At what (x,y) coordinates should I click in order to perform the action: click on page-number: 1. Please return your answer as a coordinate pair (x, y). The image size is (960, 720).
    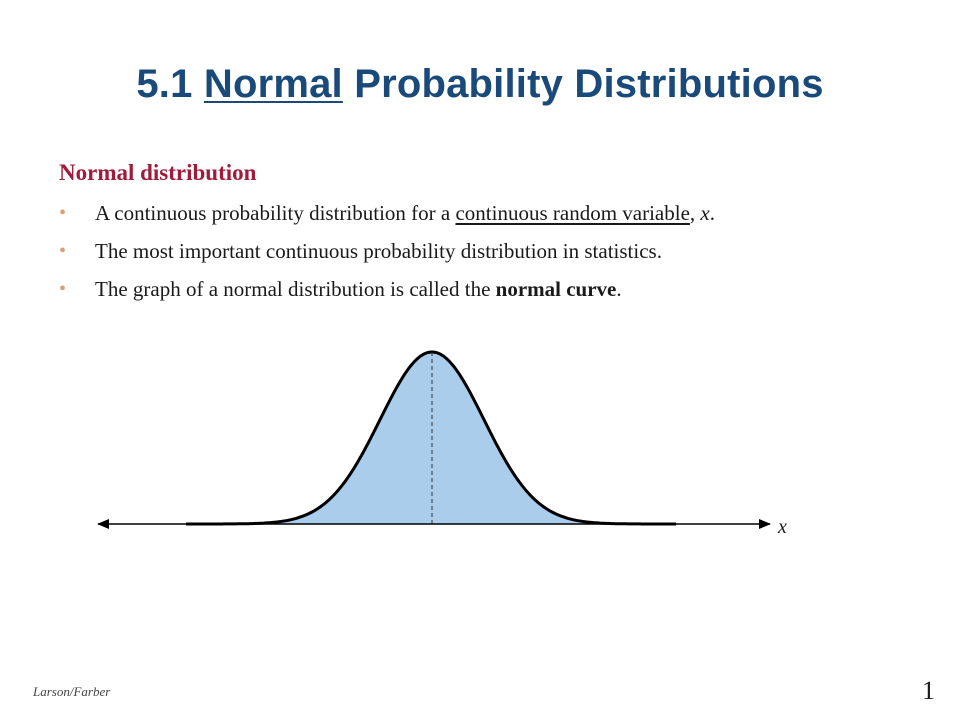
    Looking at the image, I should click on (928, 690).